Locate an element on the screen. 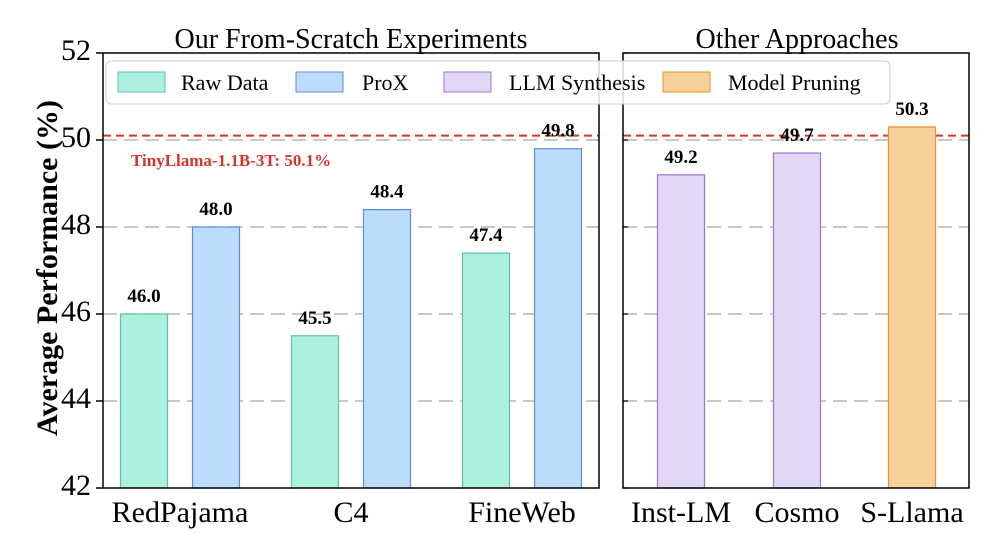 The width and height of the screenshot is (1000, 534). bar-c4-raw-data is located at coordinates (315, 412).